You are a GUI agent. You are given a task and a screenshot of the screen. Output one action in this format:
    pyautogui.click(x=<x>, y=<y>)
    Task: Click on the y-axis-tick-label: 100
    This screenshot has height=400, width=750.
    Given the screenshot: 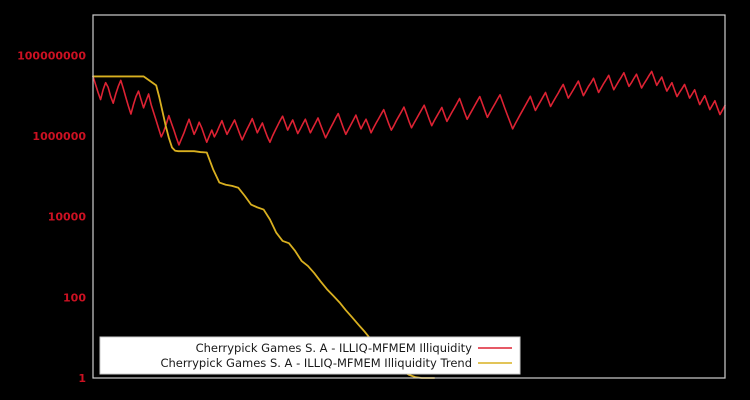 What is the action you would take?
    pyautogui.click(x=74, y=297)
    